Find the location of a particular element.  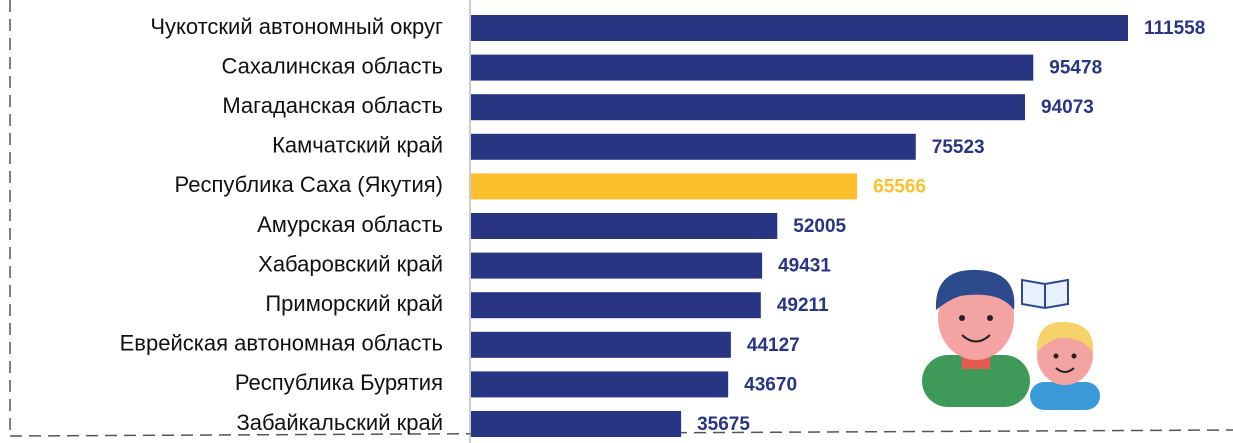

value-label: 44127 is located at coordinates (773, 345).